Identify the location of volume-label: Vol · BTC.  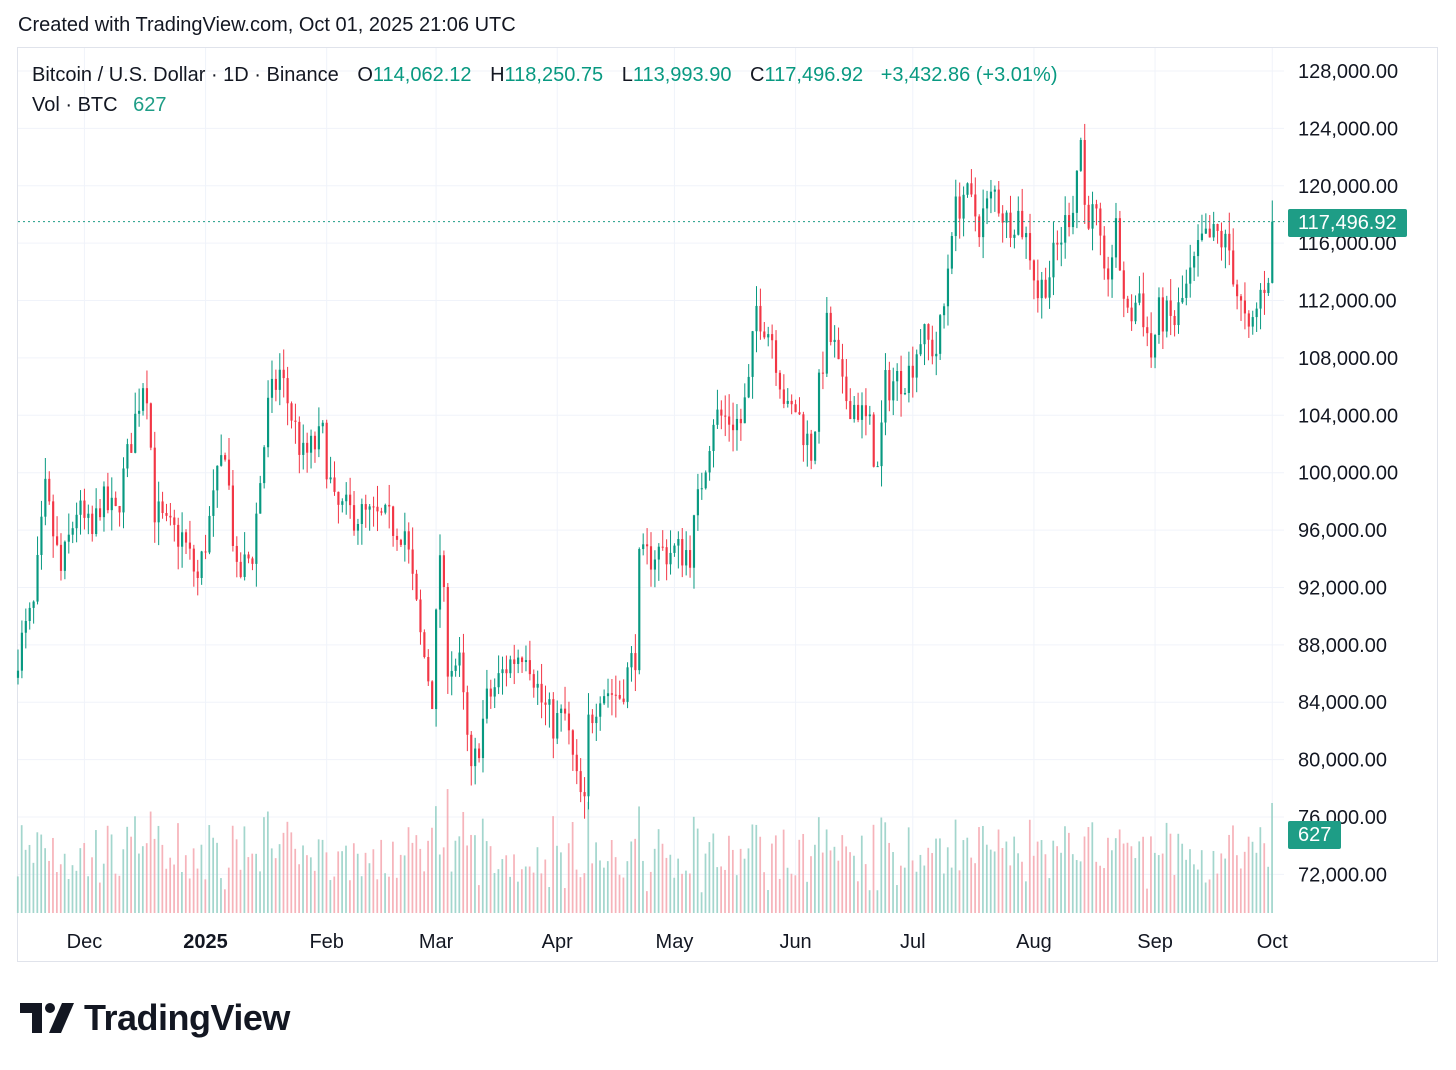
(75, 105).